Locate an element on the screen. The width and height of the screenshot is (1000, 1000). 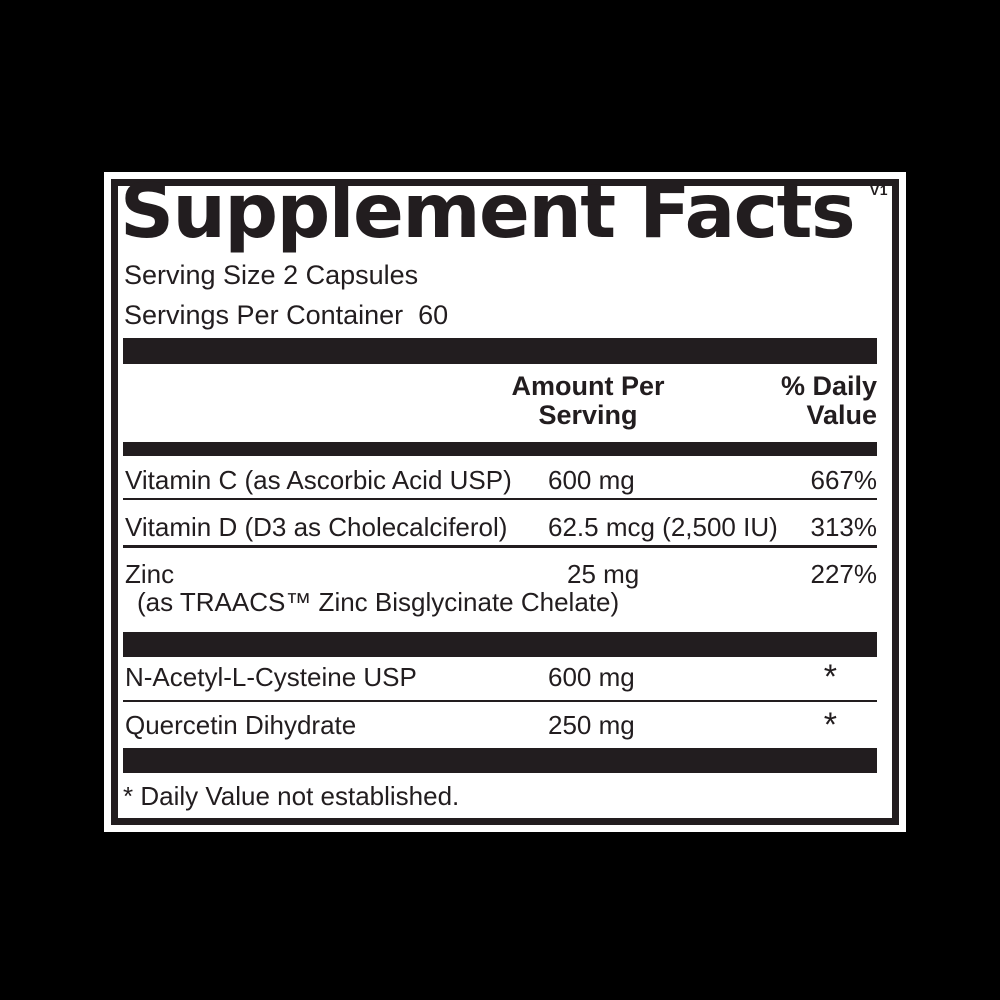
column-header-amount: Amount Per Serving is located at coordinates (588, 401).